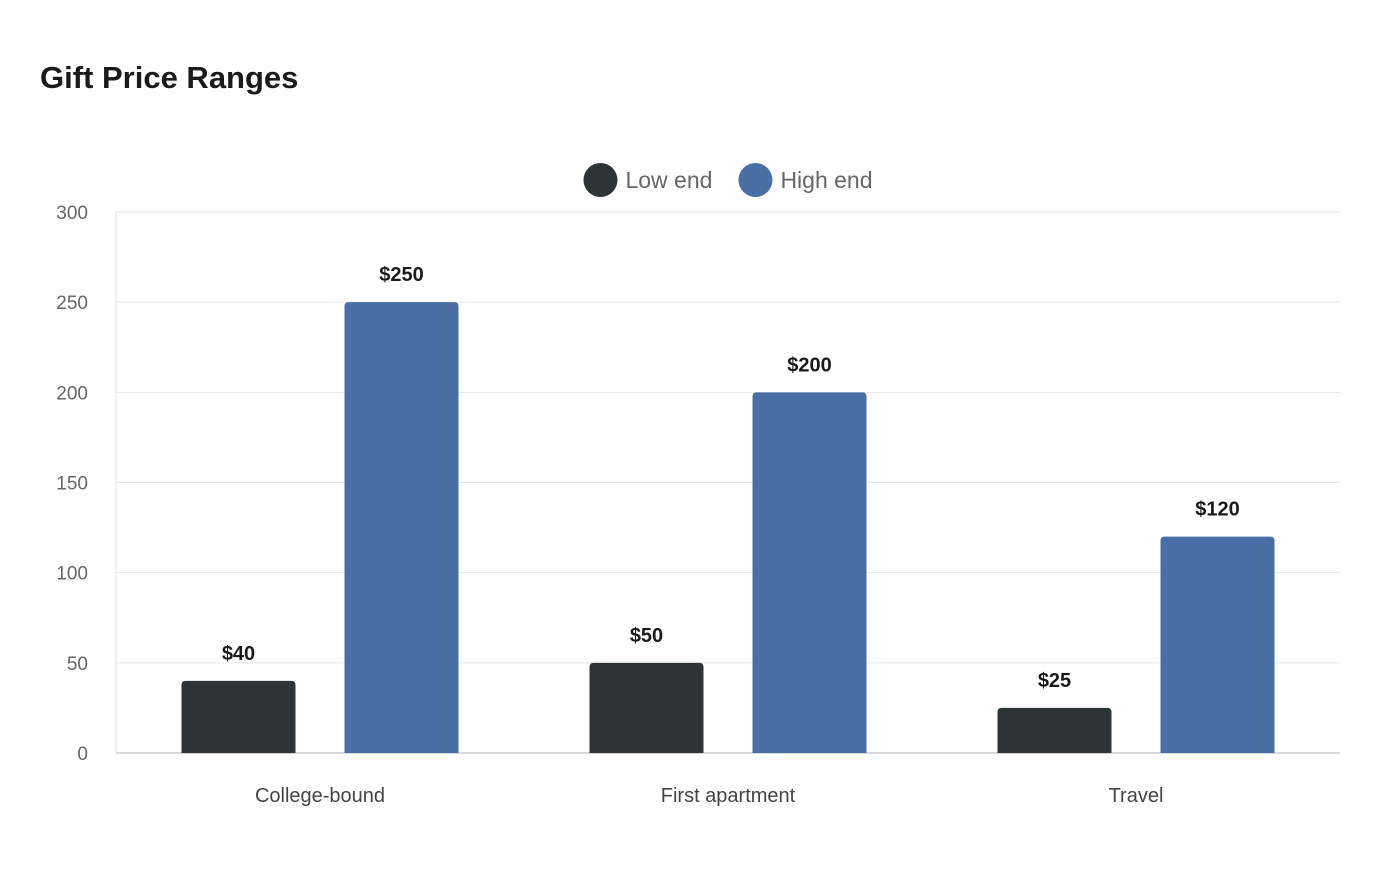  I want to click on data-label: $25, so click(1054, 681).